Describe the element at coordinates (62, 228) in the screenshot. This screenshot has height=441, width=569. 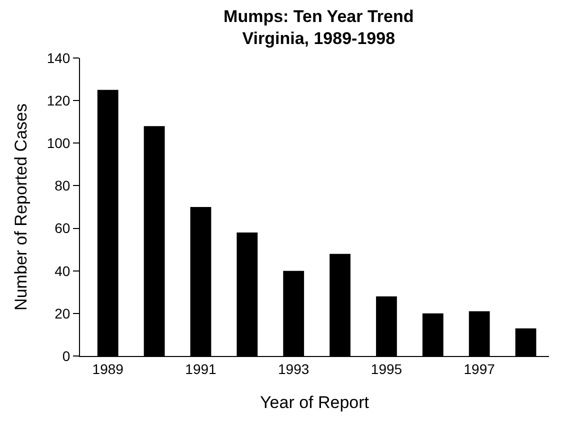
I see `y-tick-label: 60` at that location.